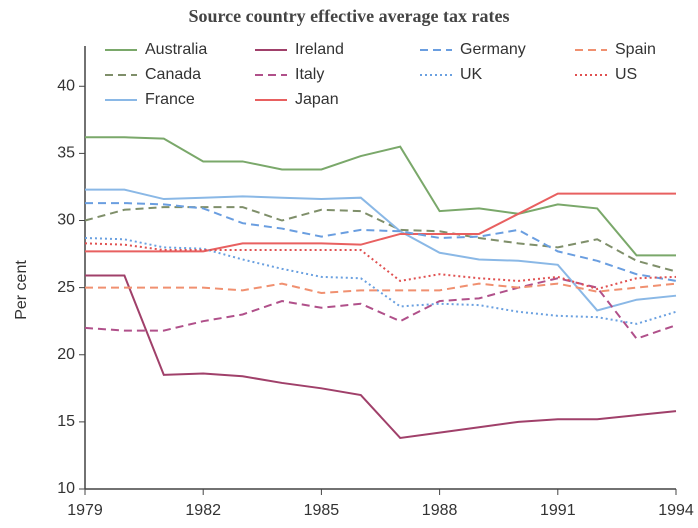 This screenshot has width=698, height=528. I want to click on x-tick-label: 1991, so click(558, 510).